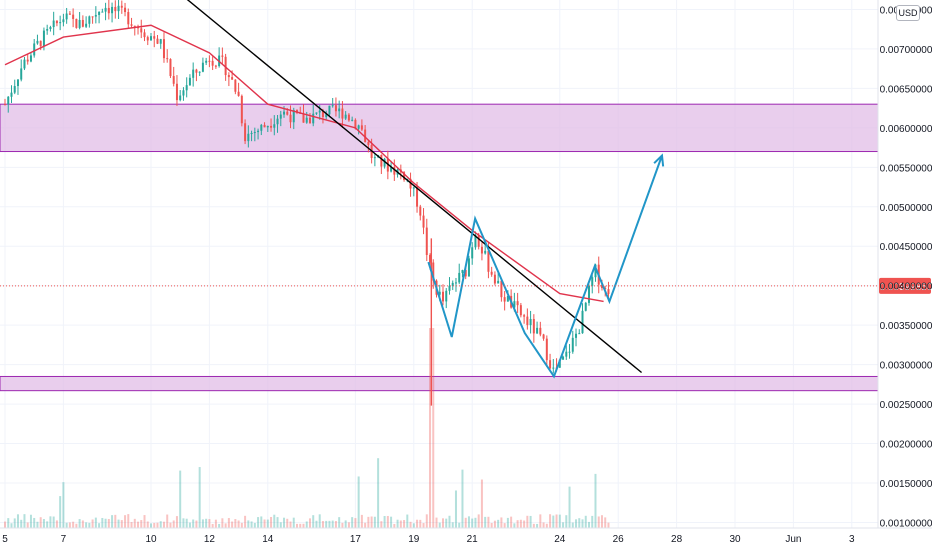 The height and width of the screenshot is (555, 932). What do you see at coordinates (908, 13) in the screenshot?
I see `currency-badge: USD` at bounding box center [908, 13].